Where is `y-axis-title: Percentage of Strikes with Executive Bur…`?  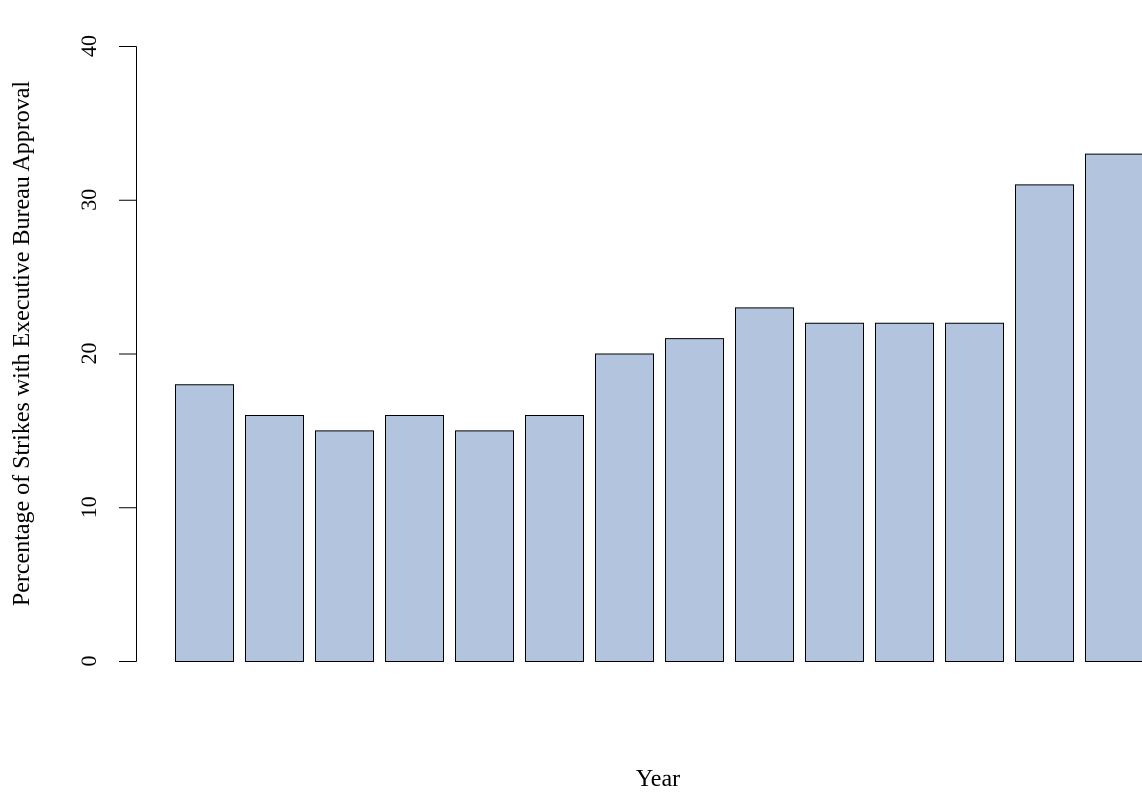
y-axis-title: Percentage of Strikes with Executive Bur… is located at coordinates (22, 344).